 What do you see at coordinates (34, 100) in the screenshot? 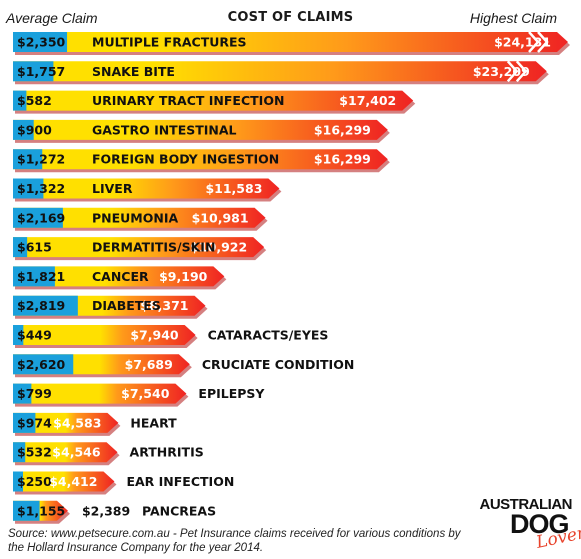
I see `average-claim-label: $582` at bounding box center [34, 100].